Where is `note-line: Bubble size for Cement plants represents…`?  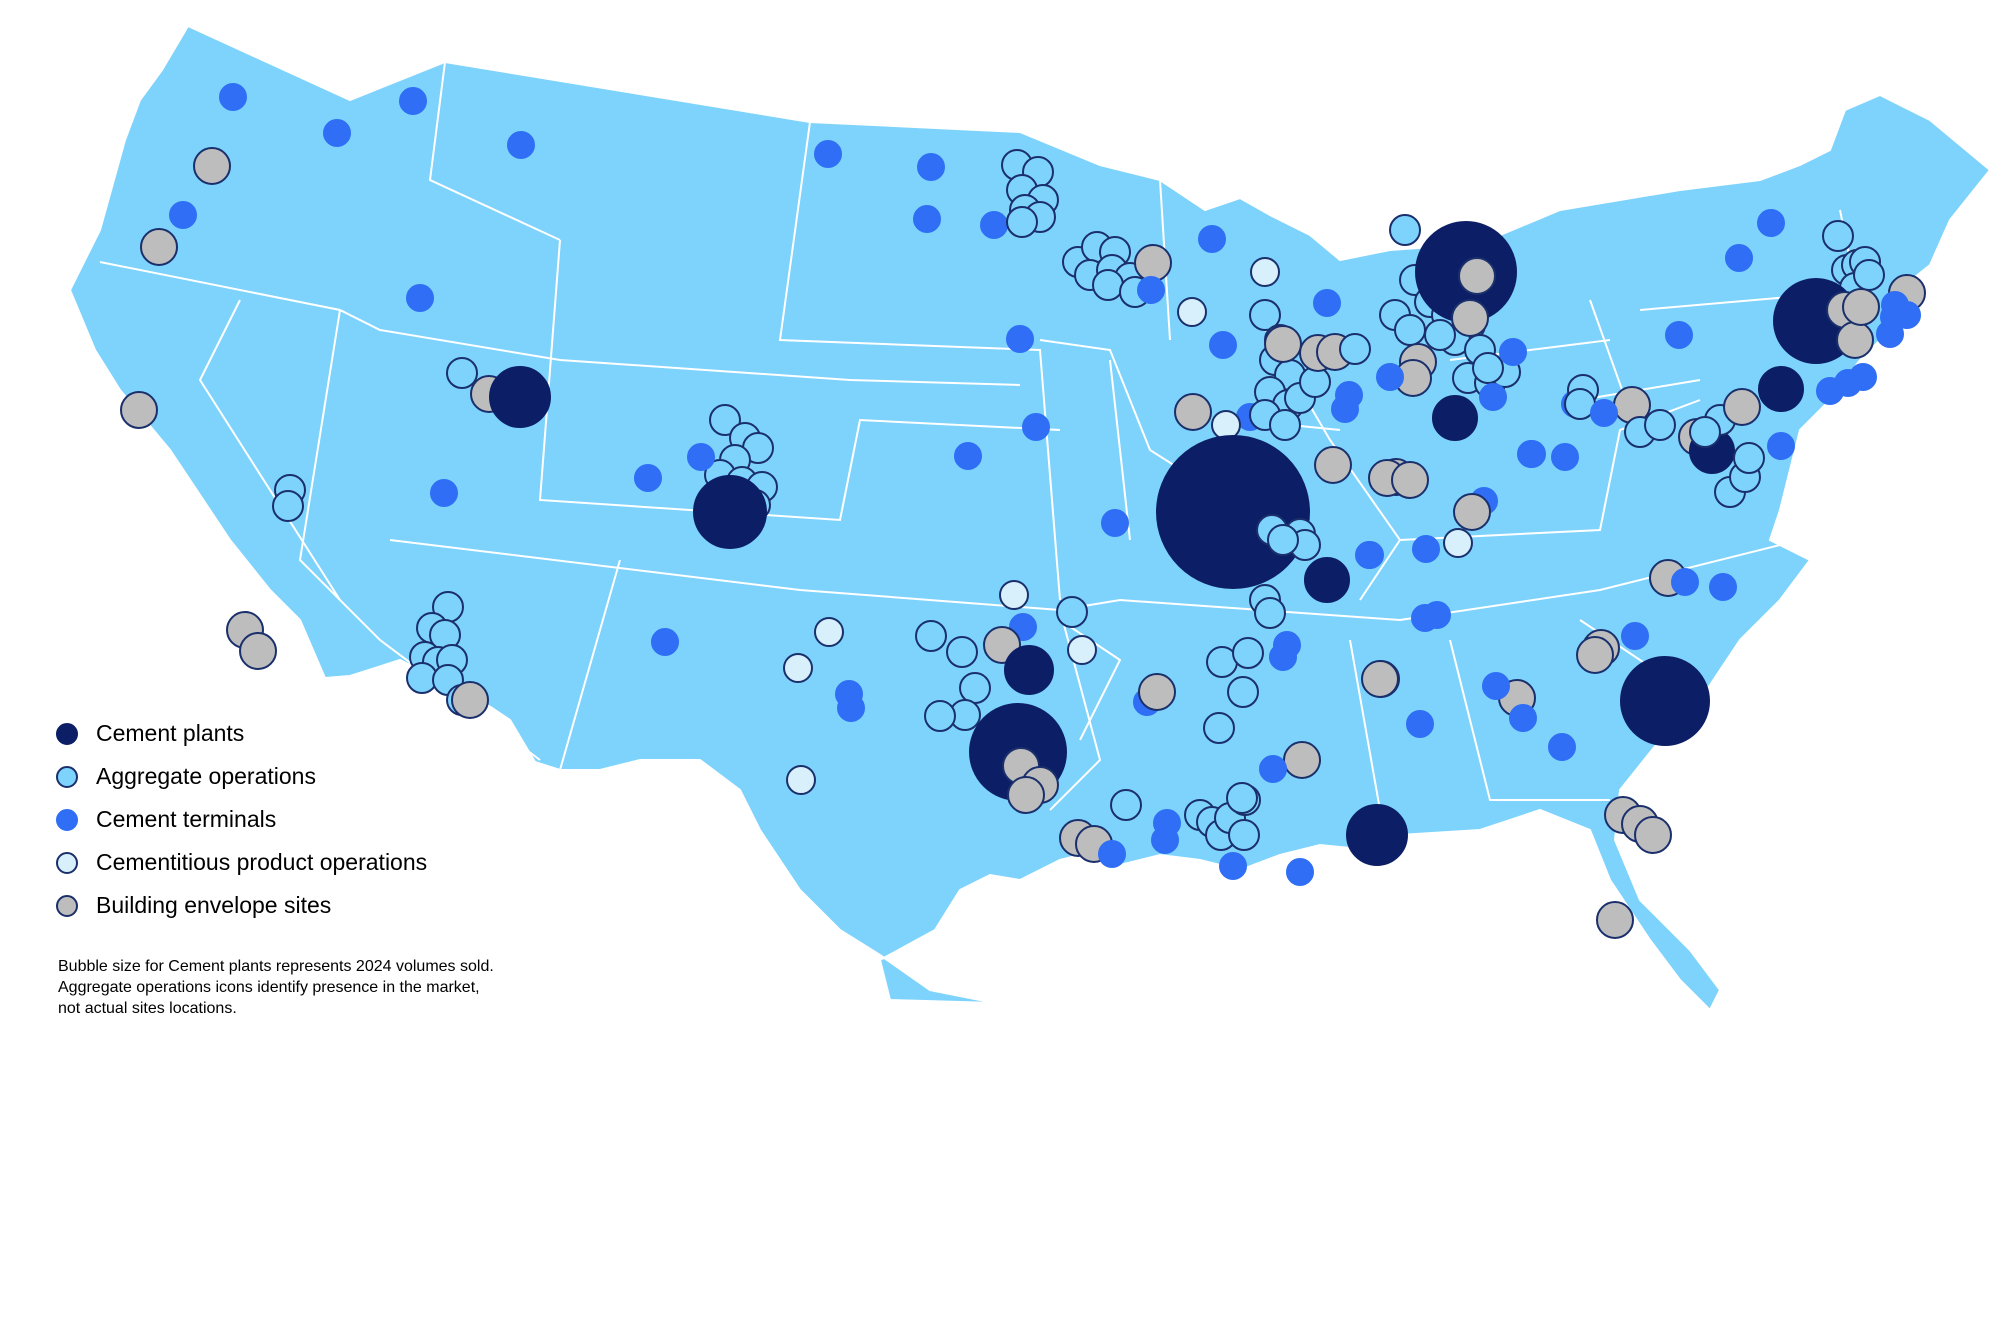 note-line: Bubble size for Cement plants represents… is located at coordinates (276, 966).